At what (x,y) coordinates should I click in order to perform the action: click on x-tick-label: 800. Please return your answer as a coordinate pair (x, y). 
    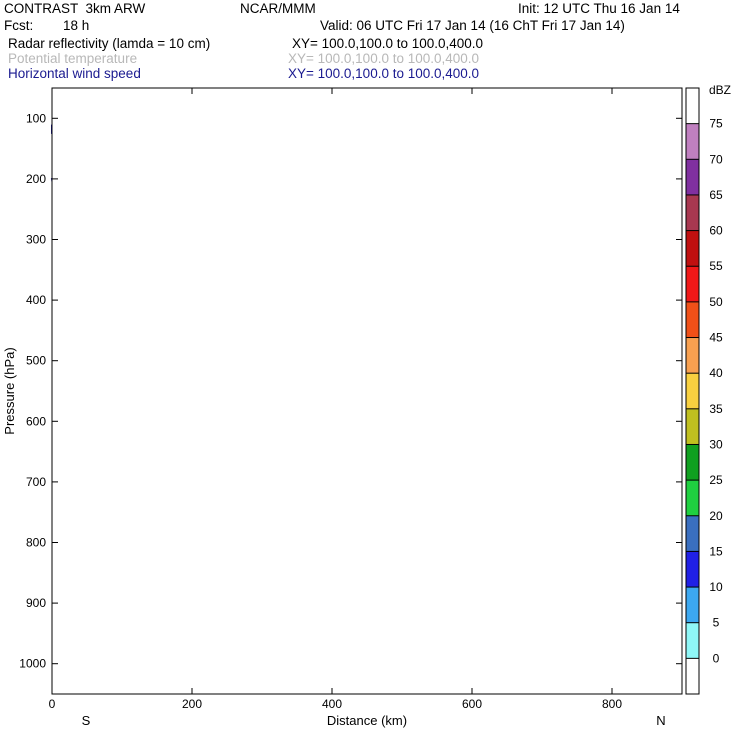
    Looking at the image, I should click on (612, 704).